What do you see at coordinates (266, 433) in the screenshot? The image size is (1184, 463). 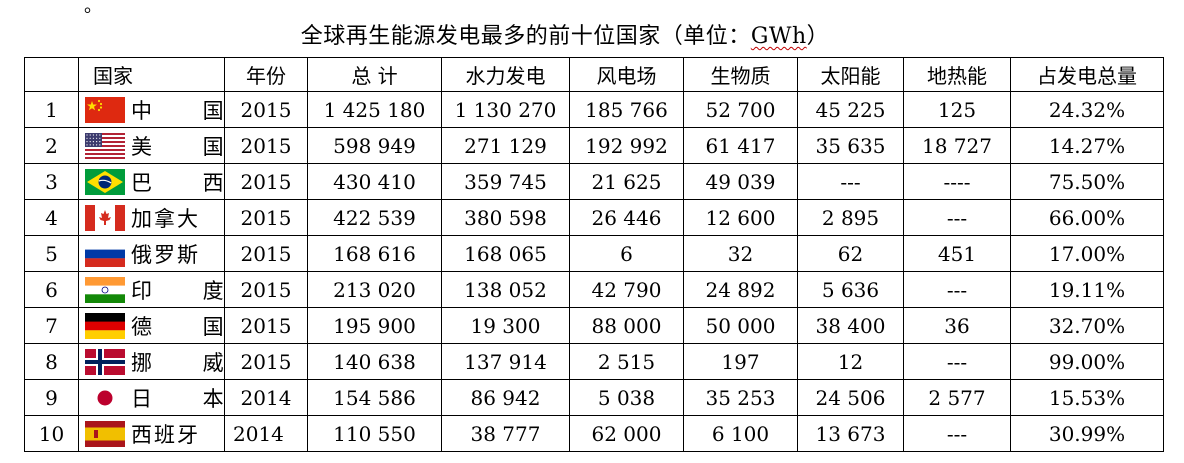 I see `year-cell: 2014` at bounding box center [266, 433].